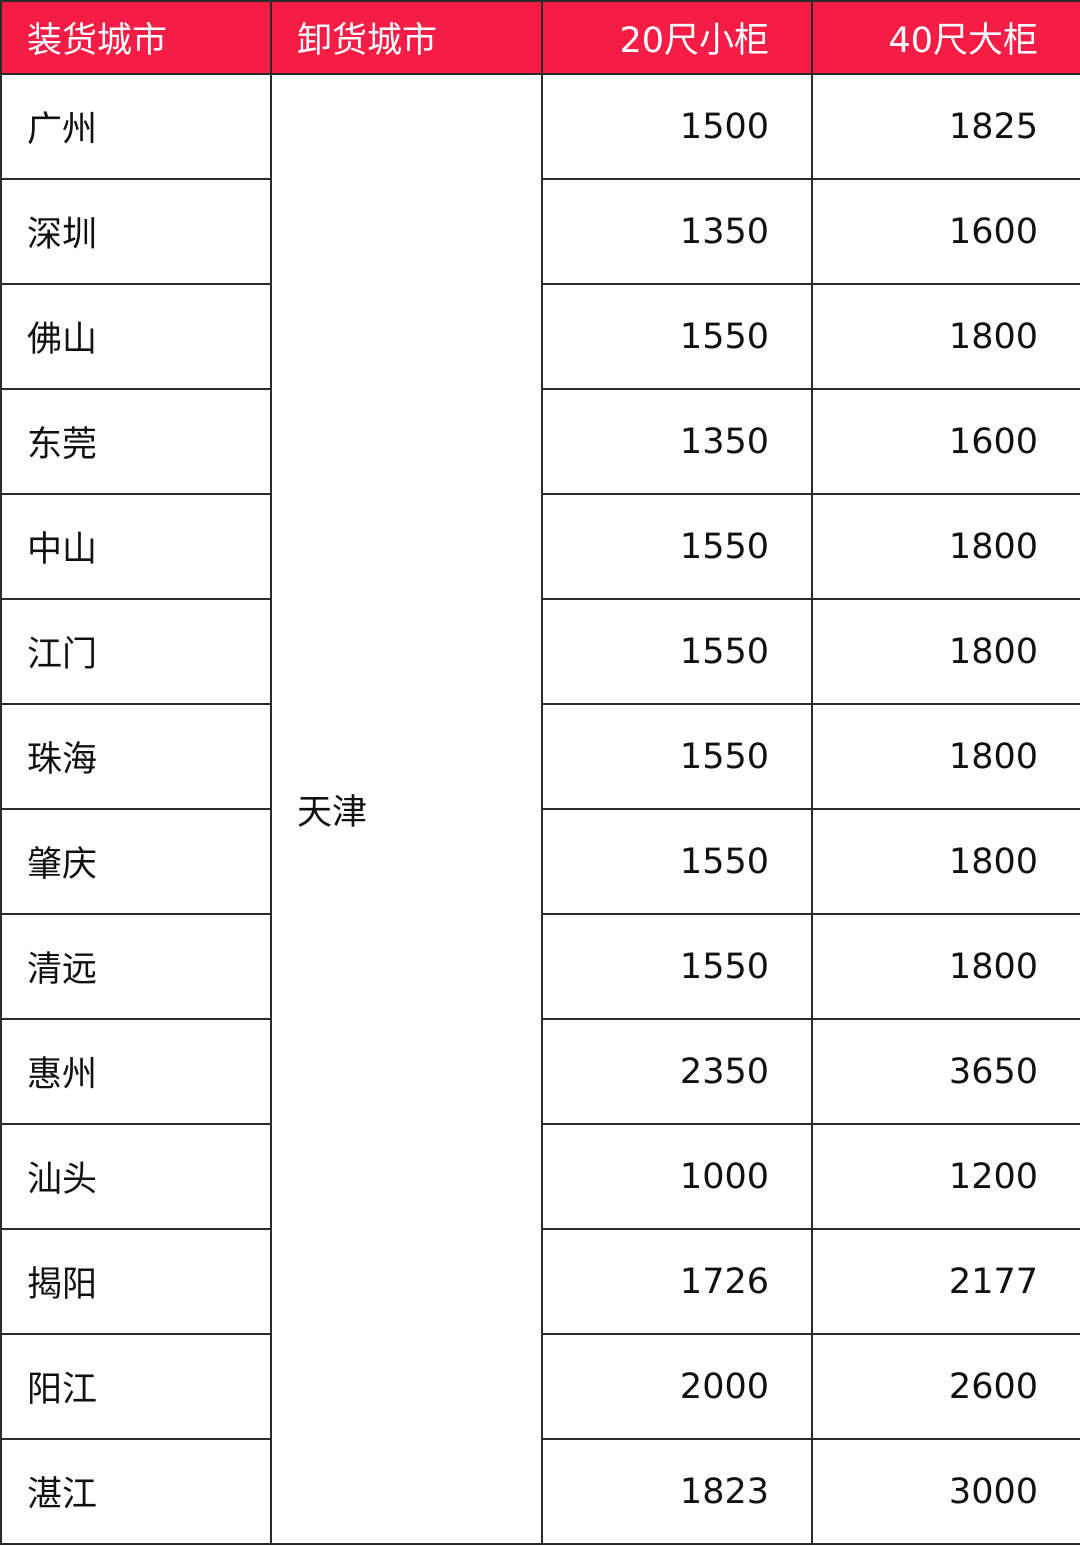 The image size is (1080, 1546). What do you see at coordinates (136, 1176) in the screenshot?
I see `origin-city-cell: 汕头` at bounding box center [136, 1176].